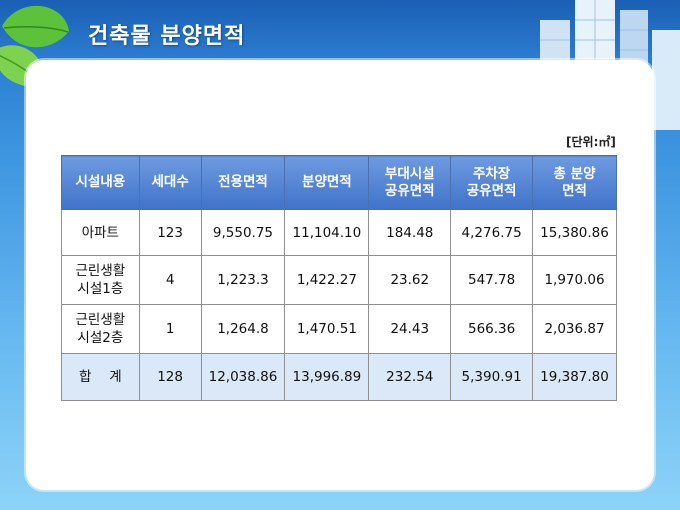 This screenshot has width=680, height=510. I want to click on header-cell: 분양면적, so click(327, 182).